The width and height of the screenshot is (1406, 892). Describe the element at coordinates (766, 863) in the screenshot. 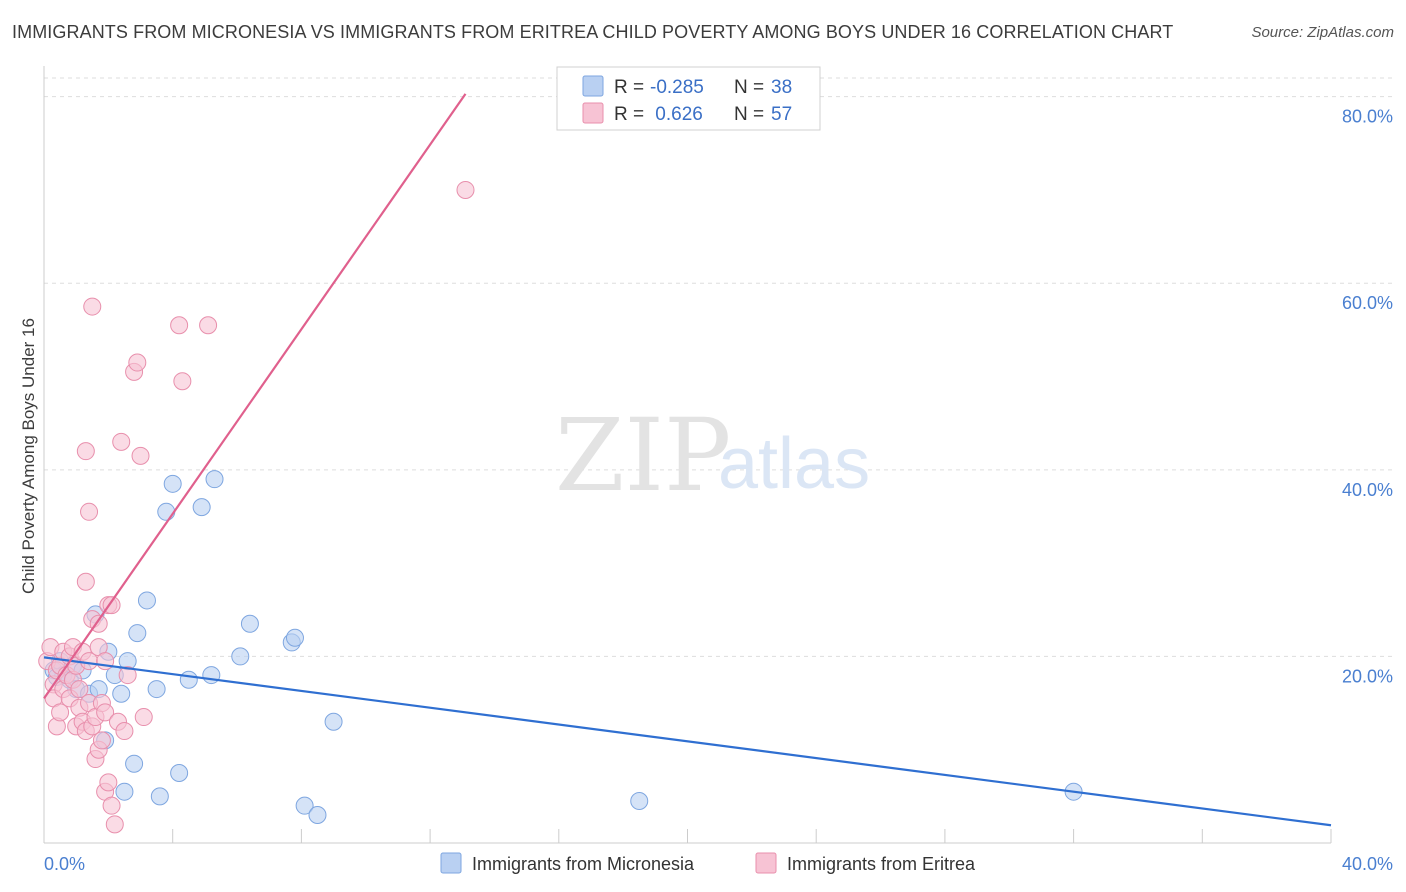

I see `series-legend-swatch-eritrea` at that location.